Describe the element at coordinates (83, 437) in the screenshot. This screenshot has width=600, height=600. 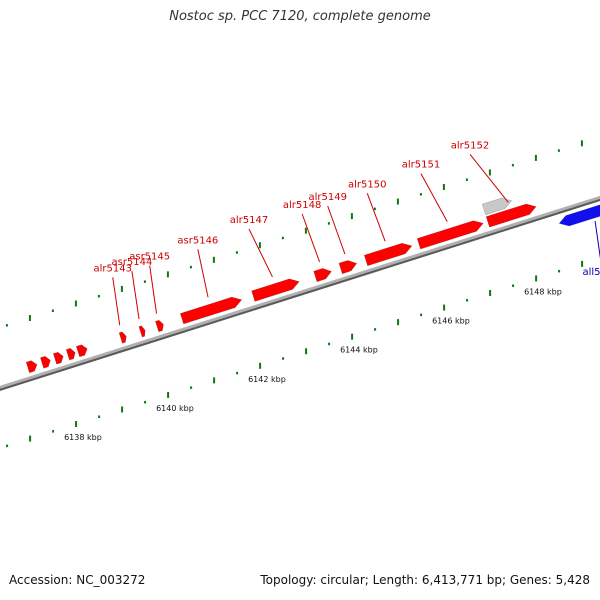
I see `kbp-label: 6138 kbp` at that location.